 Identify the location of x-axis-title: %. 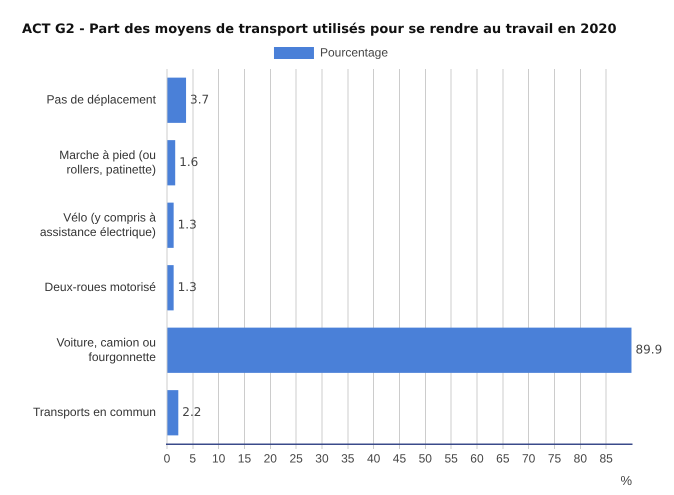
(626, 480).